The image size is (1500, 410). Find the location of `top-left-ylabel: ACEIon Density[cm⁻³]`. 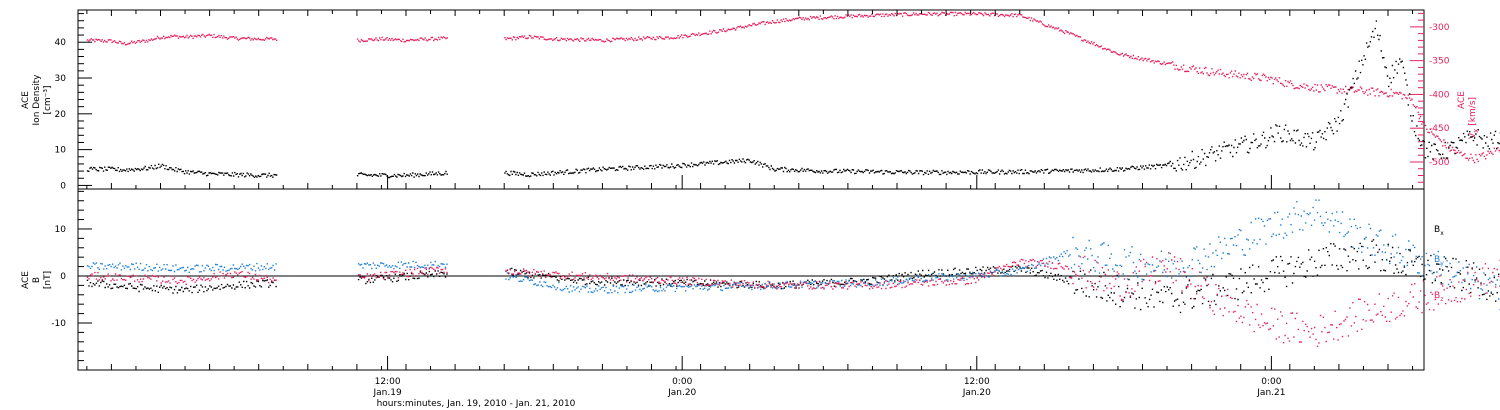

top-left-ylabel: ACEIon Density[cm⁻³] is located at coordinates (37, 100).